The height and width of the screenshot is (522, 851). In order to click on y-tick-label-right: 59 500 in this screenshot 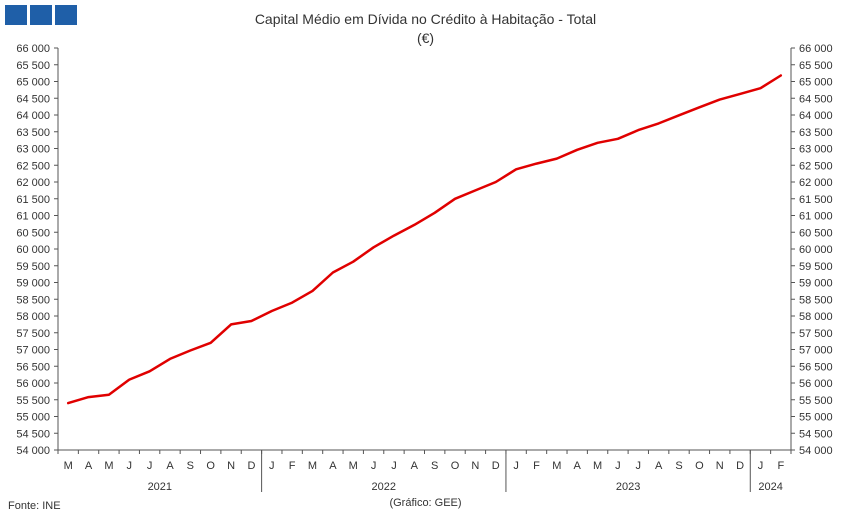, I will do `click(816, 267)`.